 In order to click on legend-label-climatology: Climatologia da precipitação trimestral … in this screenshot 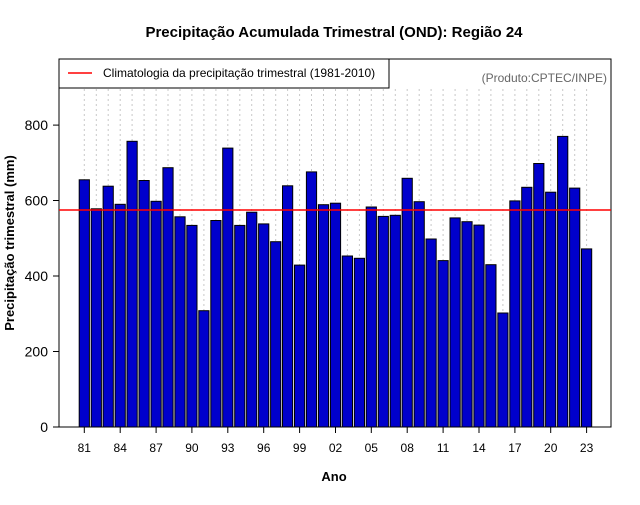, I will do `click(239, 73)`.